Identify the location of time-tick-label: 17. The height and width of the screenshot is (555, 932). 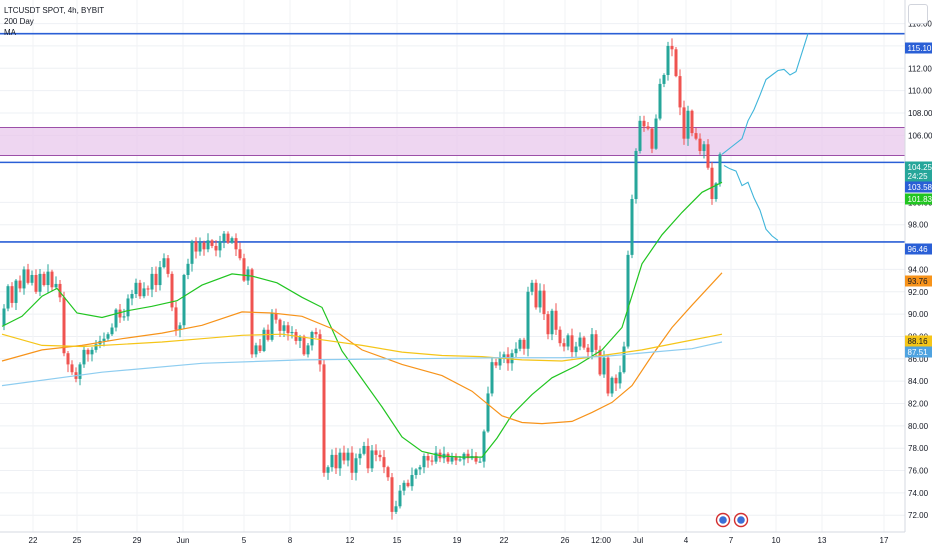
(884, 540).